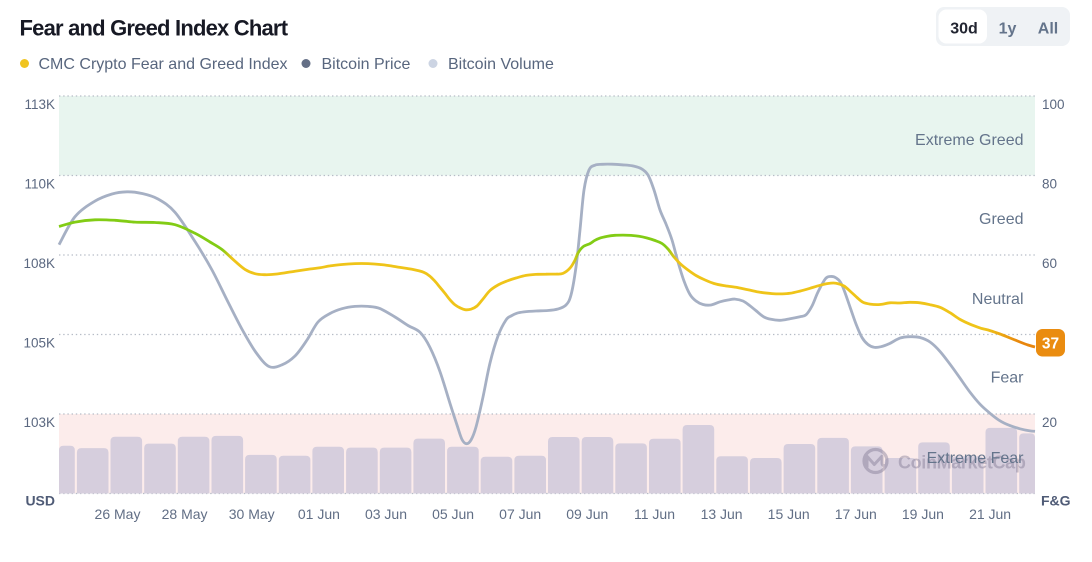 This screenshot has width=1092, height=562. What do you see at coordinates (453, 514) in the screenshot?
I see `svg-text: 05 Jun` at bounding box center [453, 514].